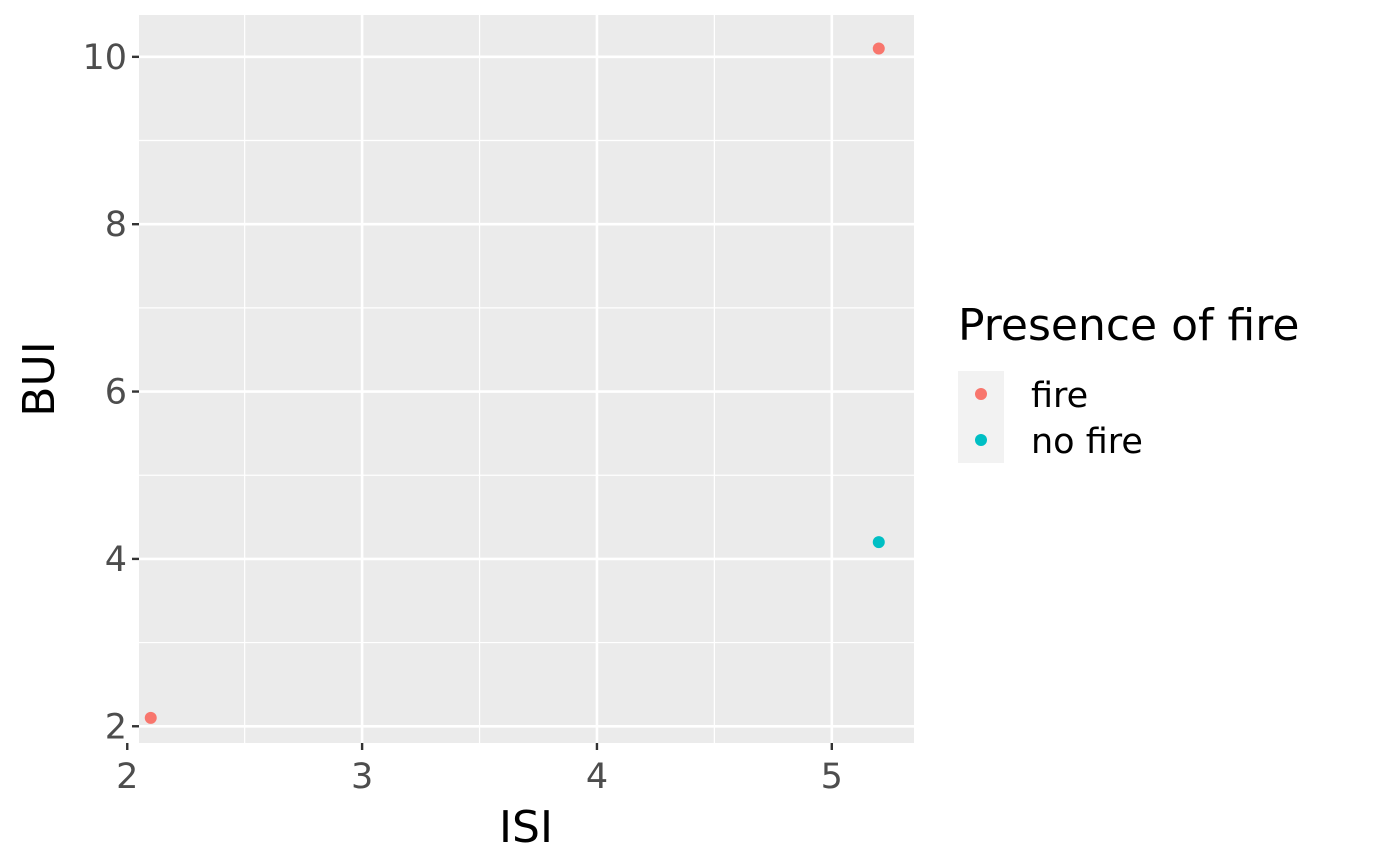 The width and height of the screenshot is (1400, 866). Describe the element at coordinates (362, 777) in the screenshot. I see `x-tick-label: 3` at that location.